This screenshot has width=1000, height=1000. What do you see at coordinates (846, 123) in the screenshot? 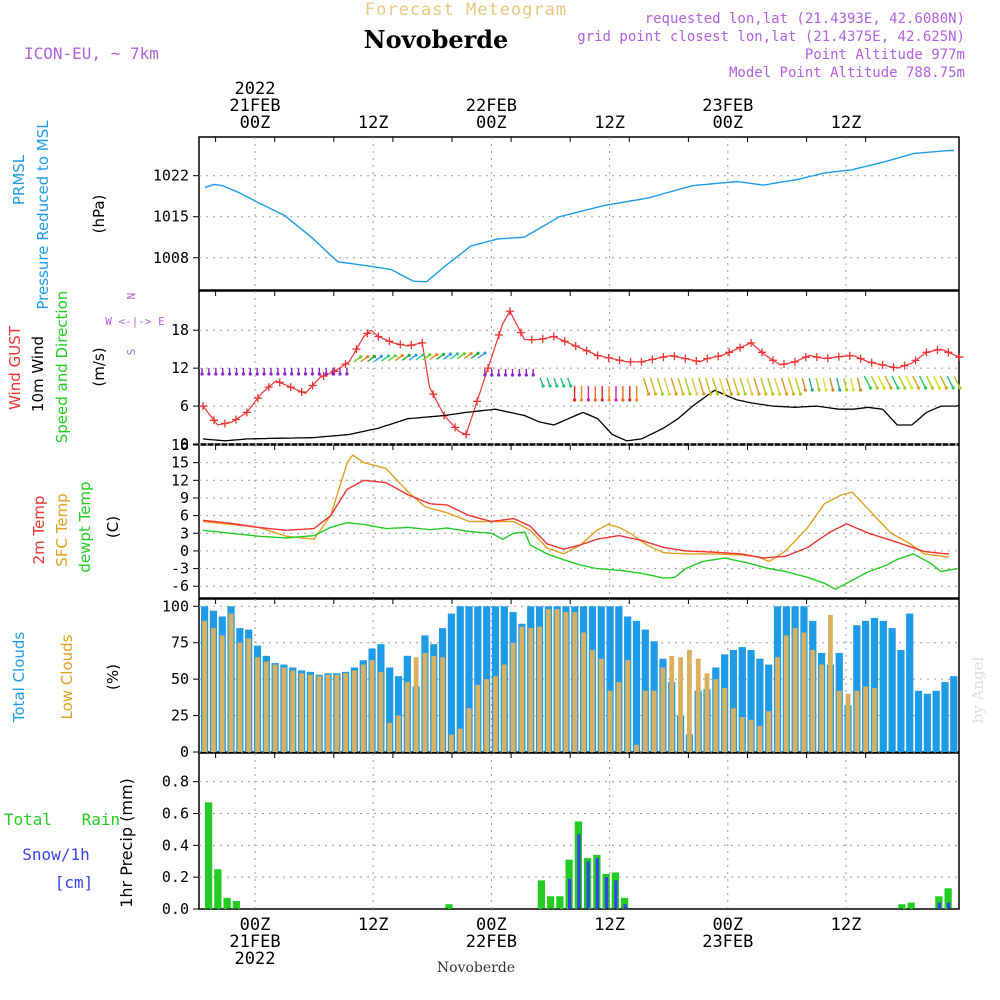
I see `top-axis-label: 12Z` at bounding box center [846, 123].